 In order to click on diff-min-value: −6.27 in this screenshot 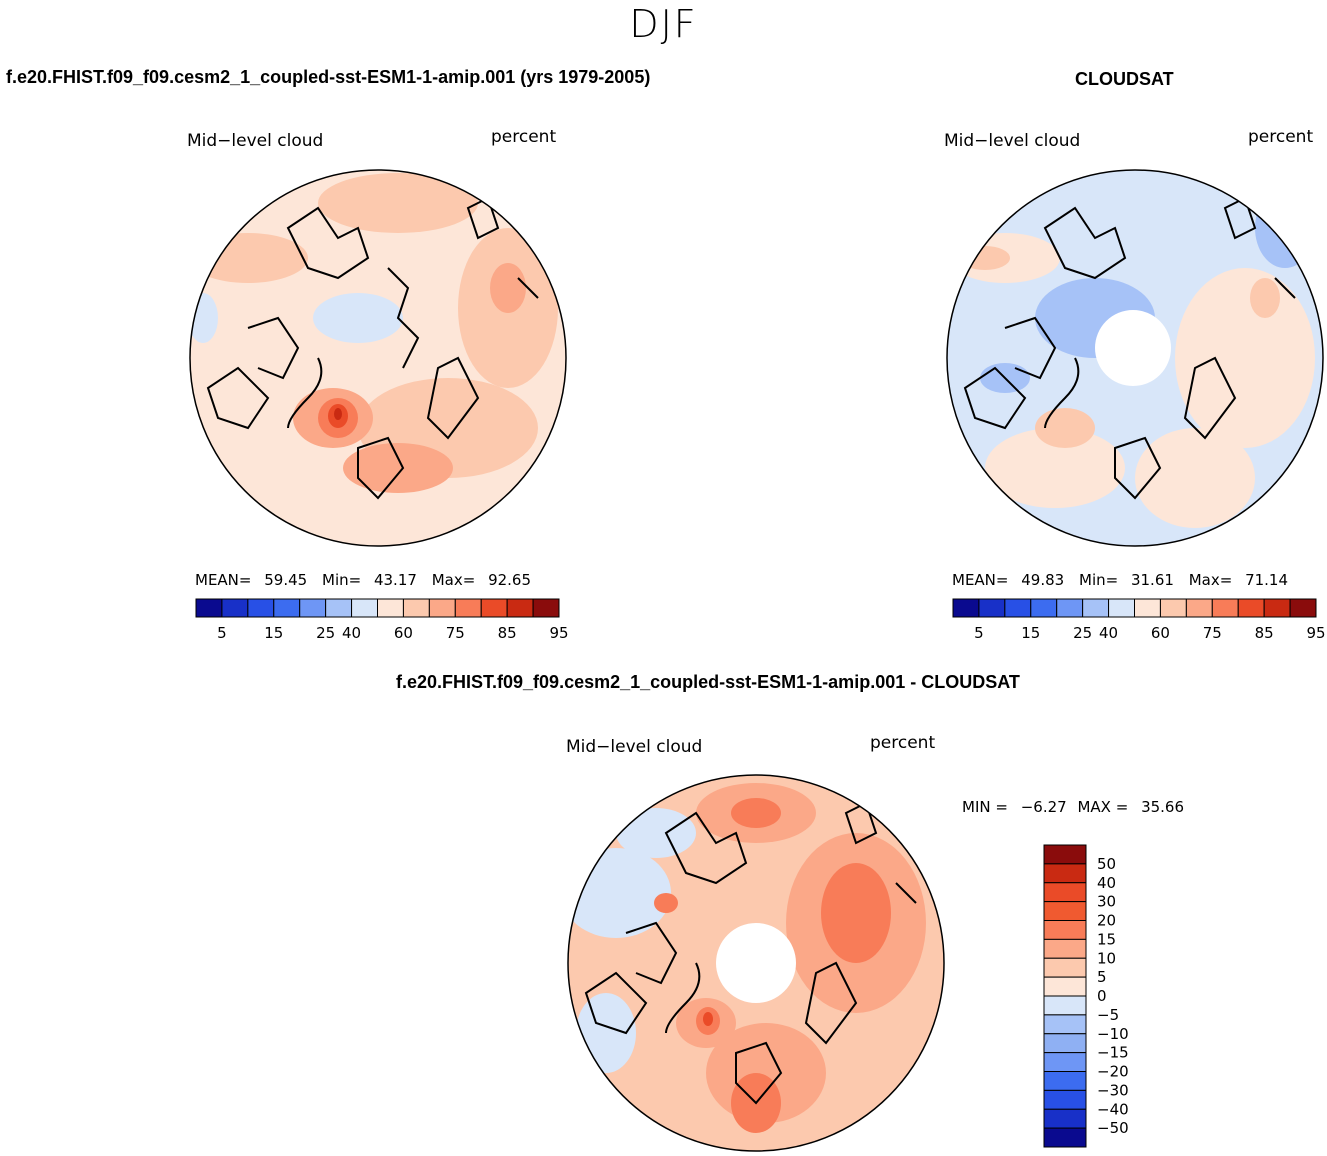, I will do `click(1043, 807)`.